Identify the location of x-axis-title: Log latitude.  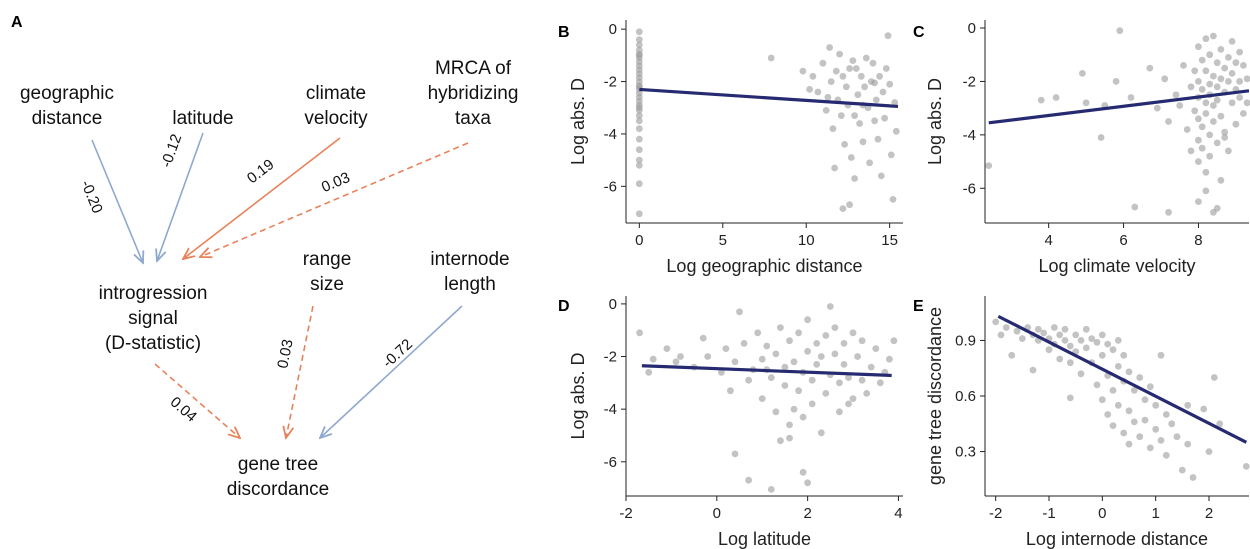
(764, 539).